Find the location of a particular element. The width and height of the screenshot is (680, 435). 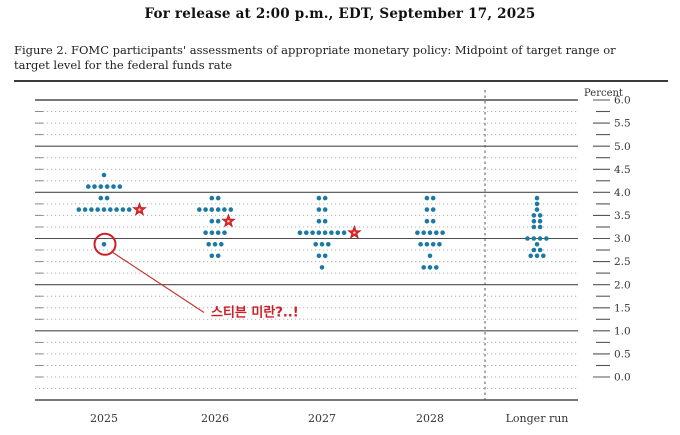

y-axis-label: 2.0 is located at coordinates (622, 285).